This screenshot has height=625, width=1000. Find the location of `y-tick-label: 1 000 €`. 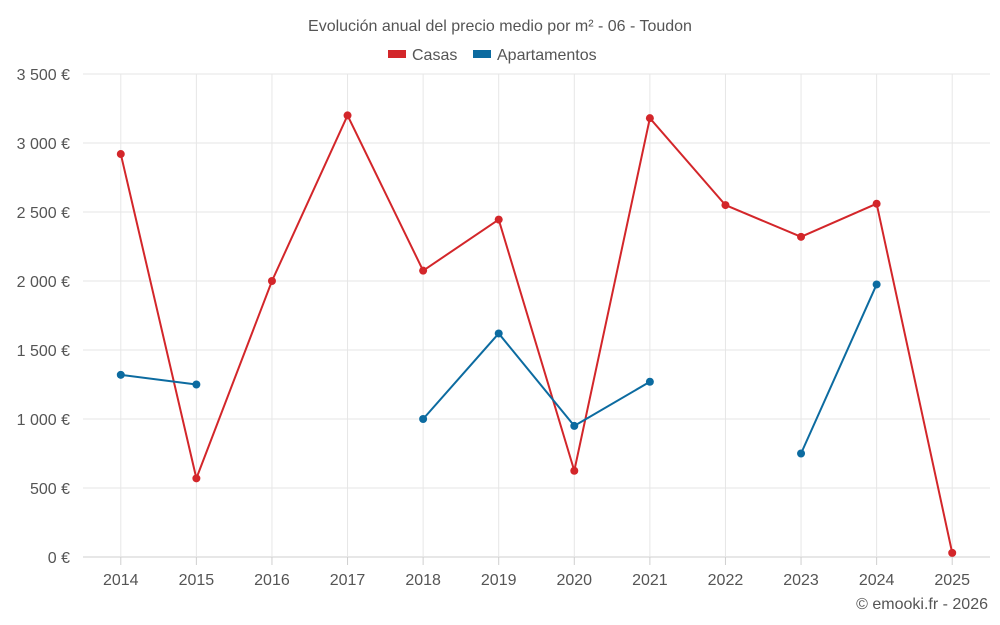

y-tick-label: 1 000 € is located at coordinates (43, 420).